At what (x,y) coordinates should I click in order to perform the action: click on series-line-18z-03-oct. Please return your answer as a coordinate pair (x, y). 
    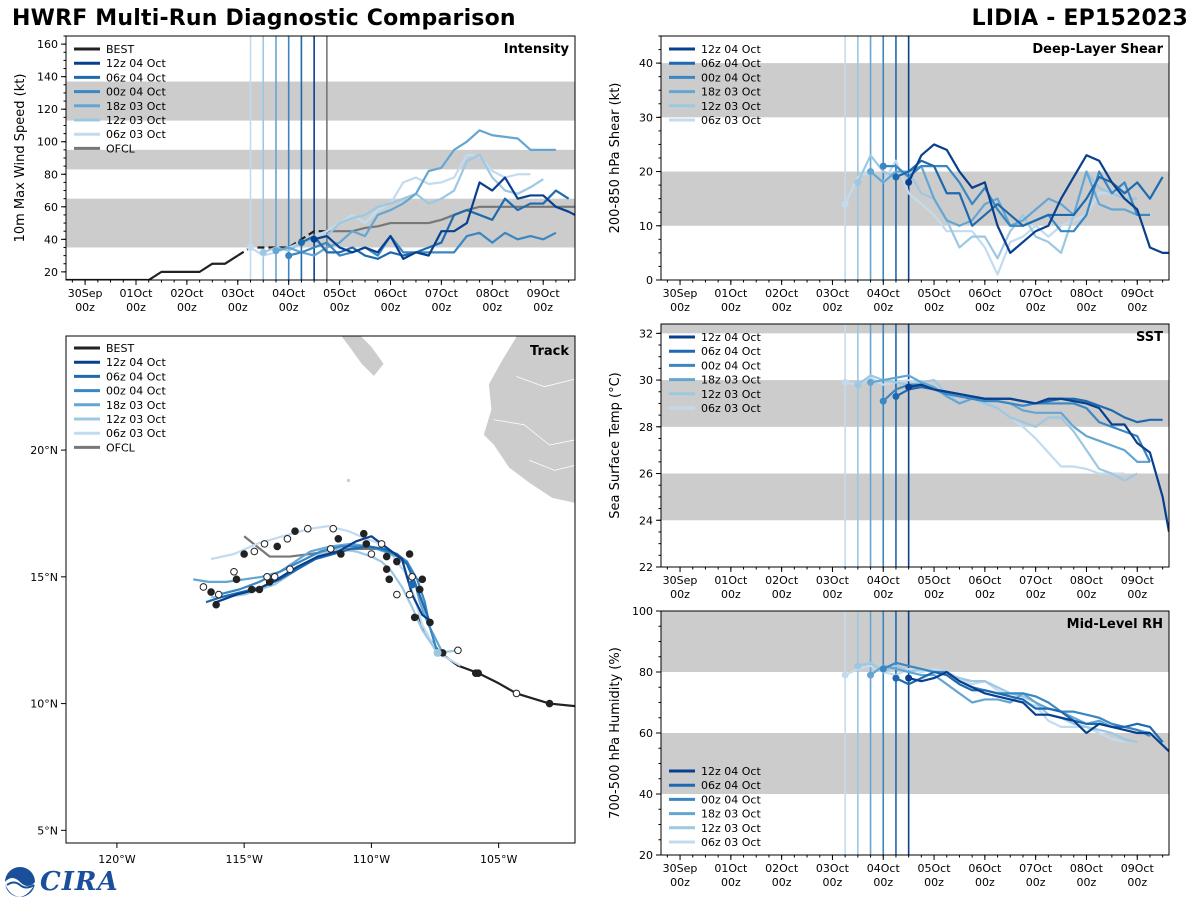
    Looking at the image, I should click on (415, 193).